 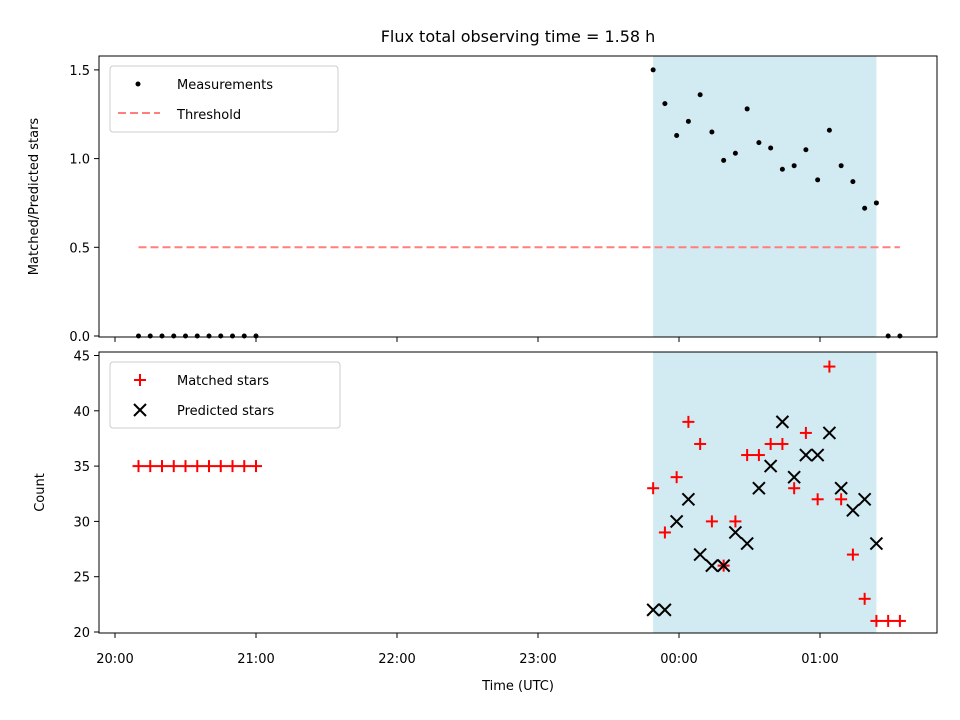 I want to click on x-tick-label: 01:00, so click(x=819, y=659).